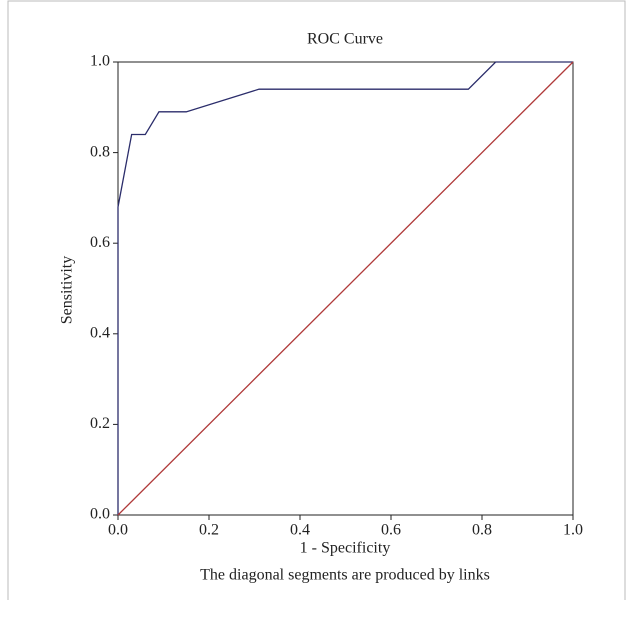 The image size is (633, 620). I want to click on y-tick-label: 0.8, so click(100, 151).